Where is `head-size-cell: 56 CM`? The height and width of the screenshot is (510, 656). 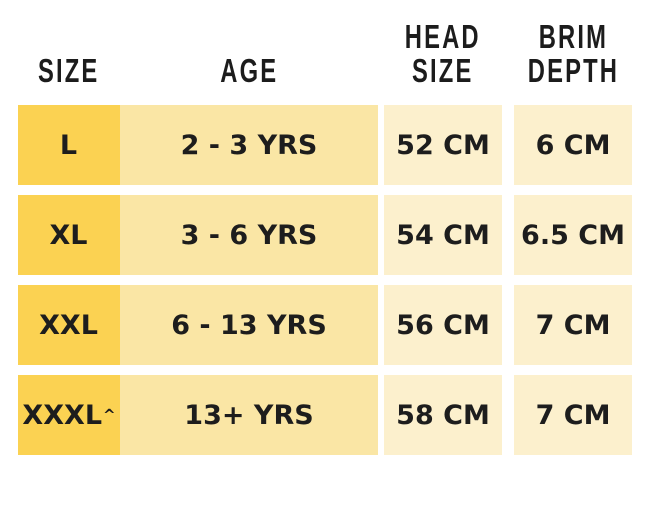
head-size-cell: 56 CM is located at coordinates (443, 325).